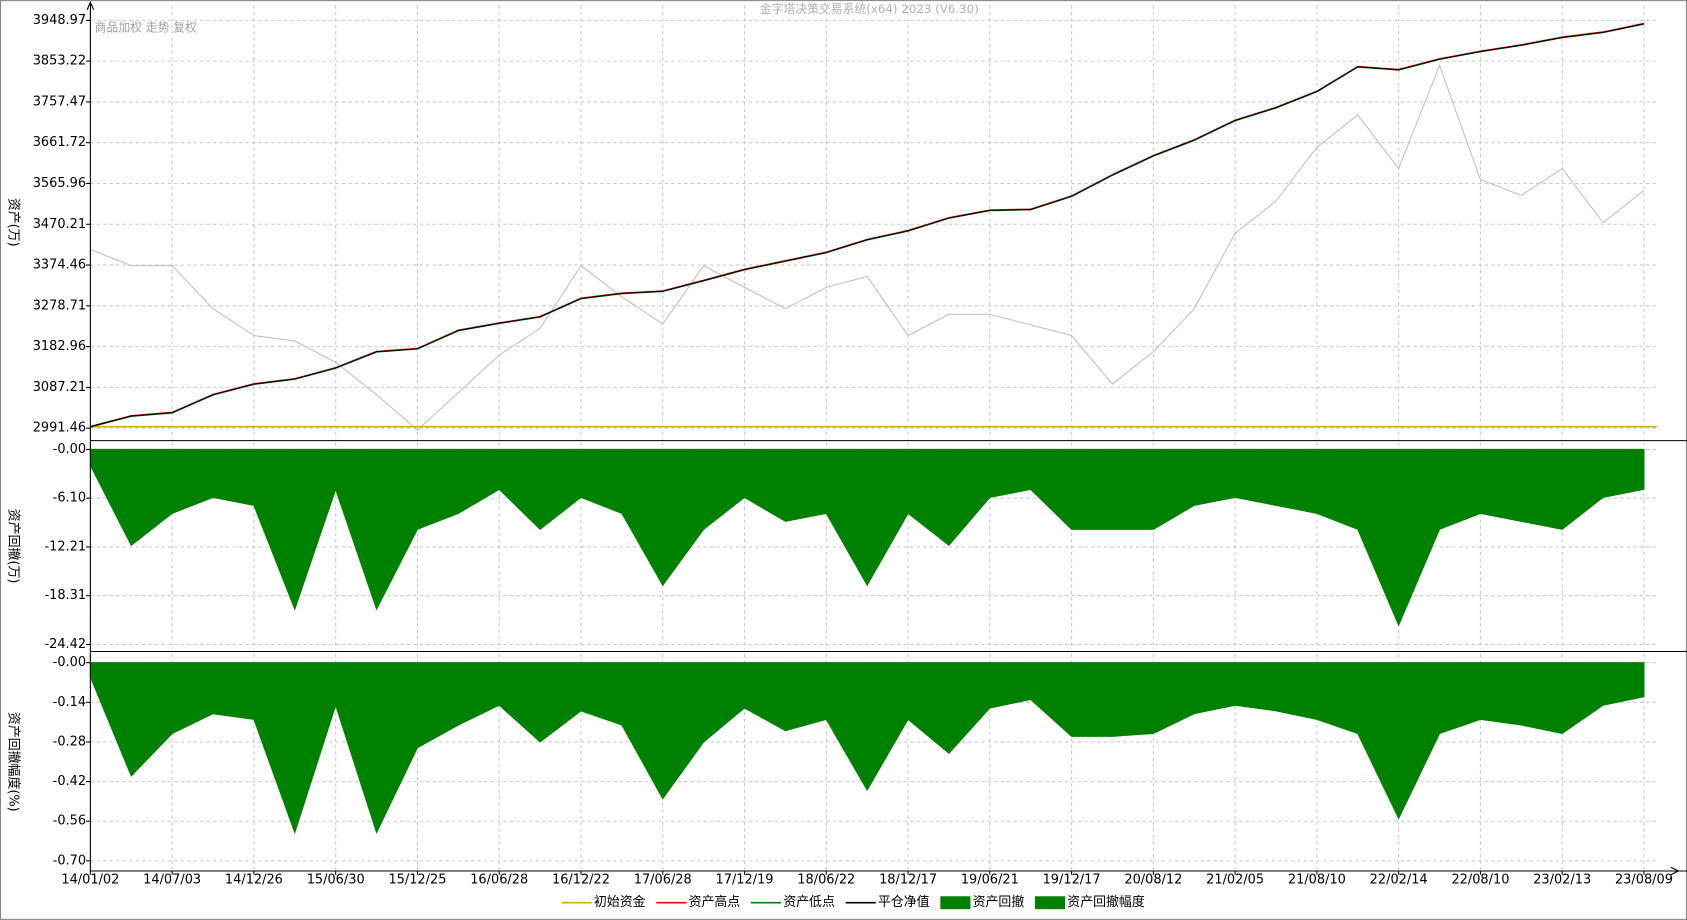 This screenshot has height=920, width=1687. Describe the element at coordinates (59, 387) in the screenshot. I see `y-tick-label: 3087.21` at that location.